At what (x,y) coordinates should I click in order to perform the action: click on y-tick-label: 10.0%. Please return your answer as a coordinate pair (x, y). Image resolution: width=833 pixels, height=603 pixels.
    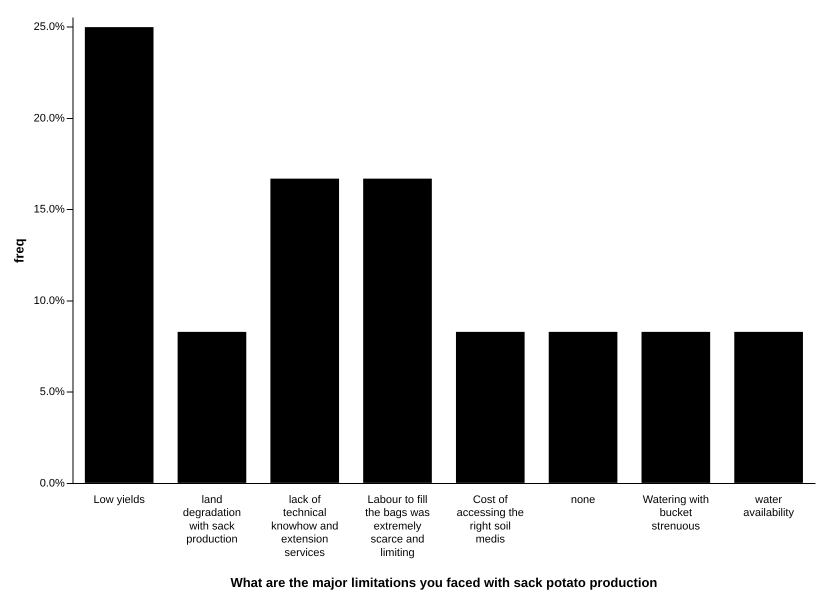
    Looking at the image, I should click on (49, 300).